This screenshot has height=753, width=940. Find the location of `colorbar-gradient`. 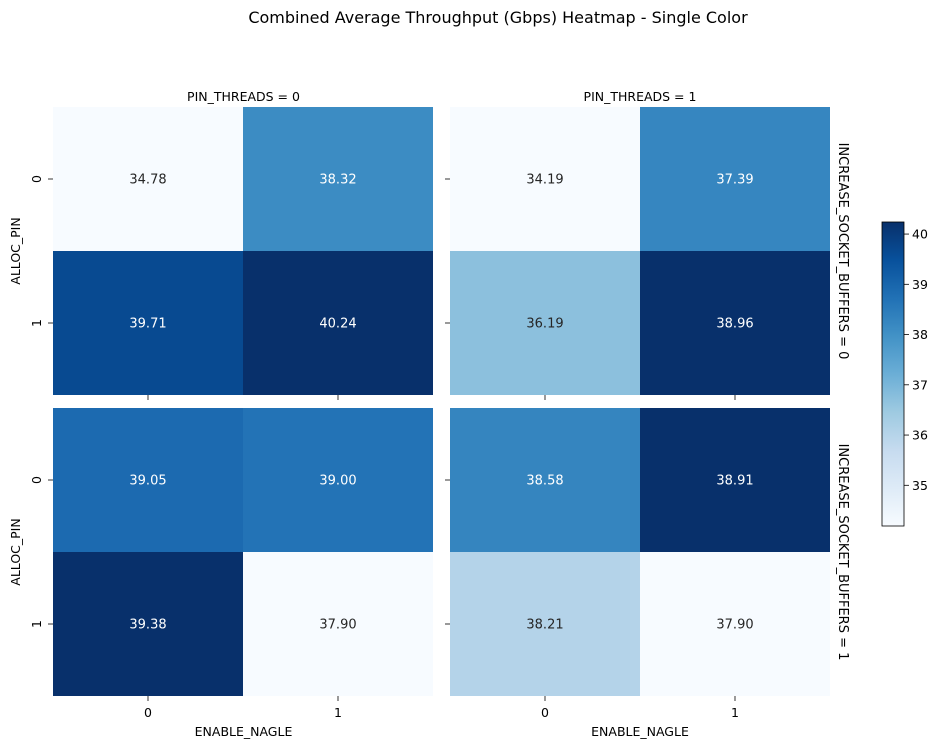

colorbar-gradient is located at coordinates (893, 374).